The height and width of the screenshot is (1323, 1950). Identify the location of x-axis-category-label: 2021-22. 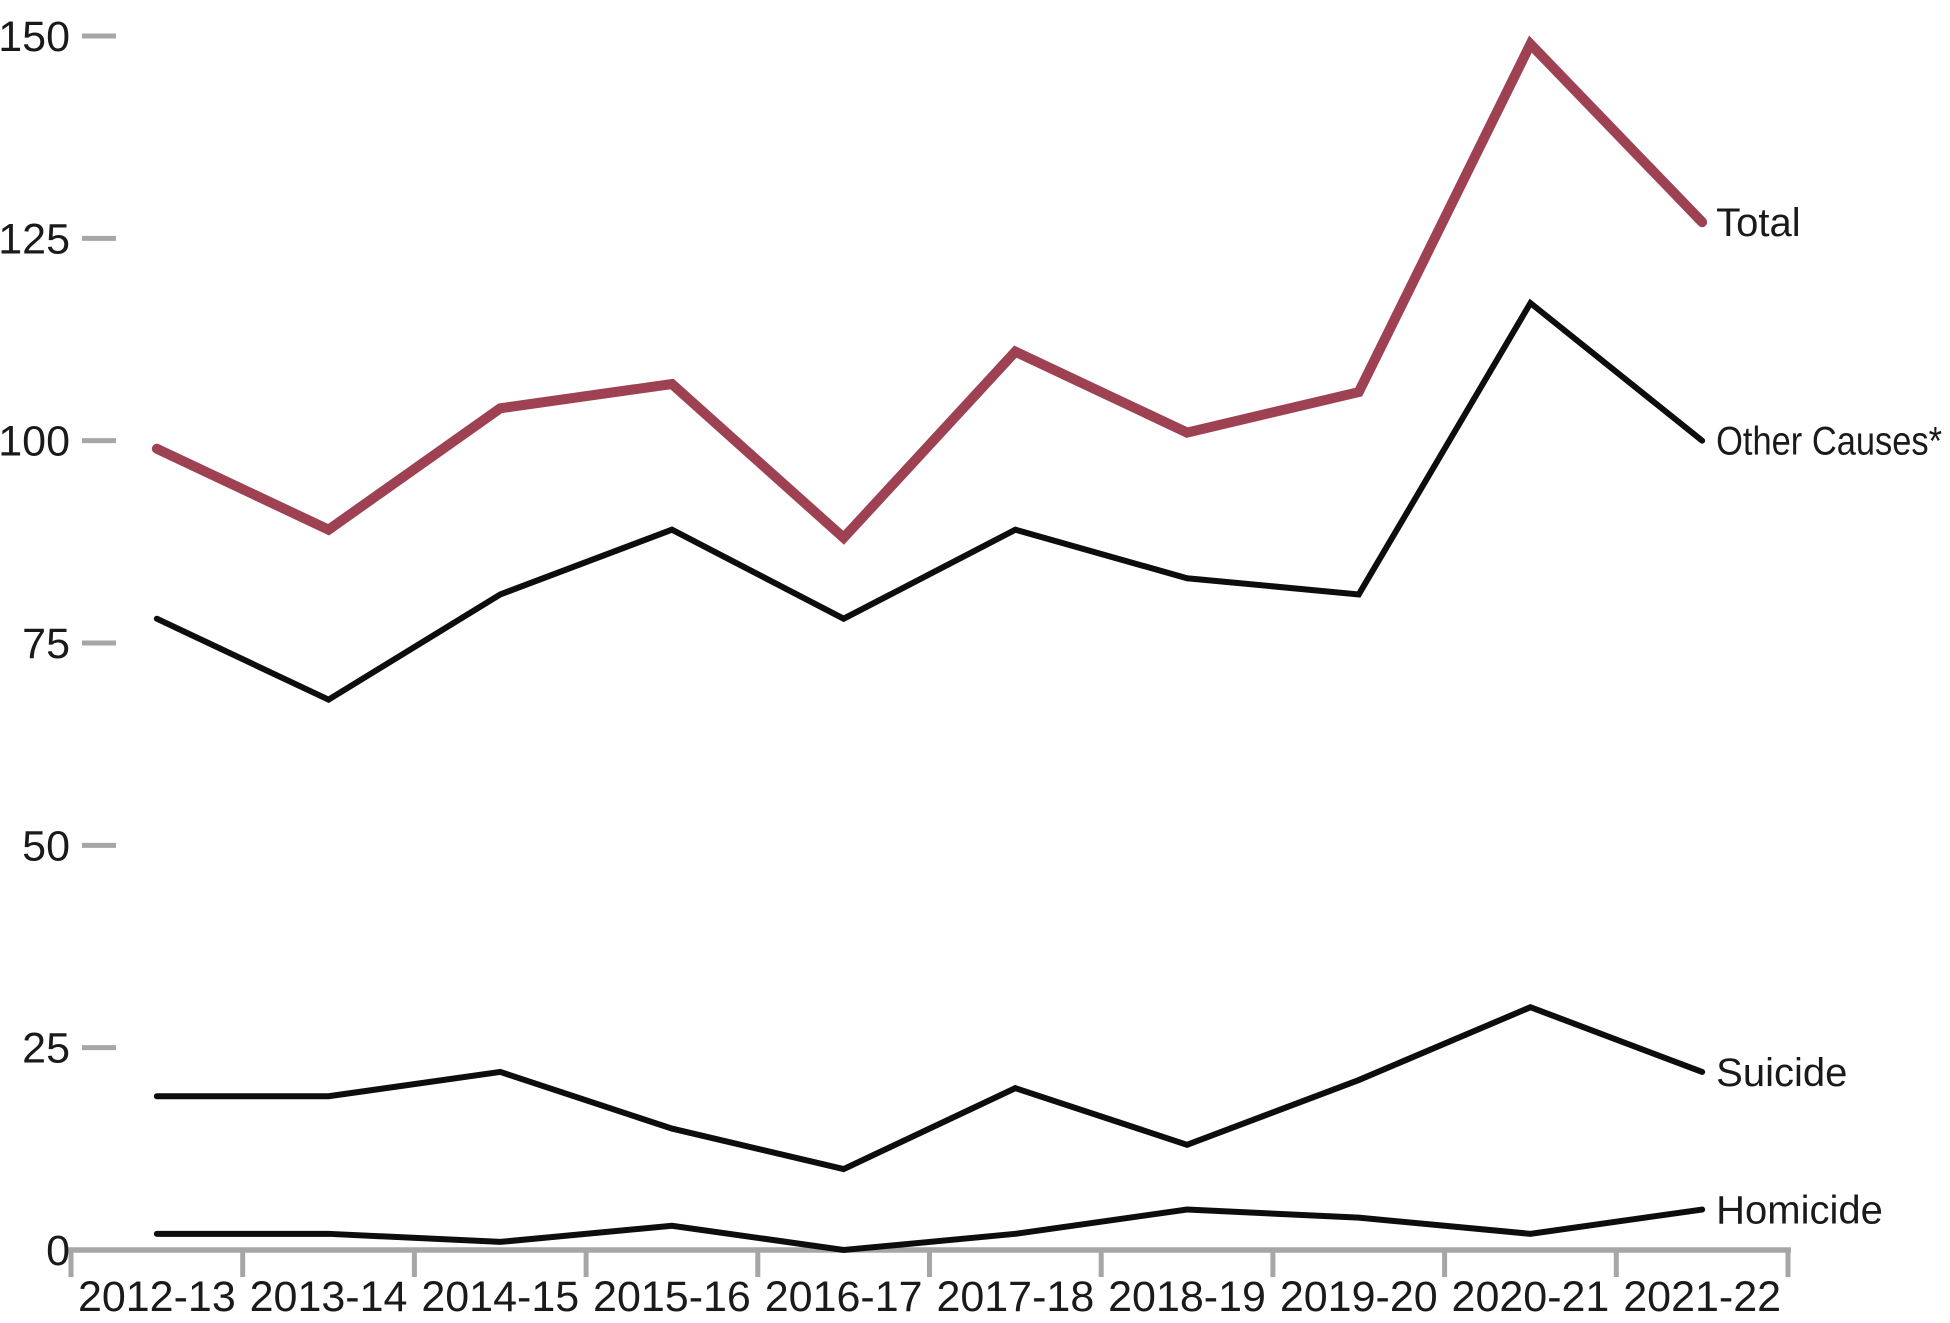
(1702, 1297).